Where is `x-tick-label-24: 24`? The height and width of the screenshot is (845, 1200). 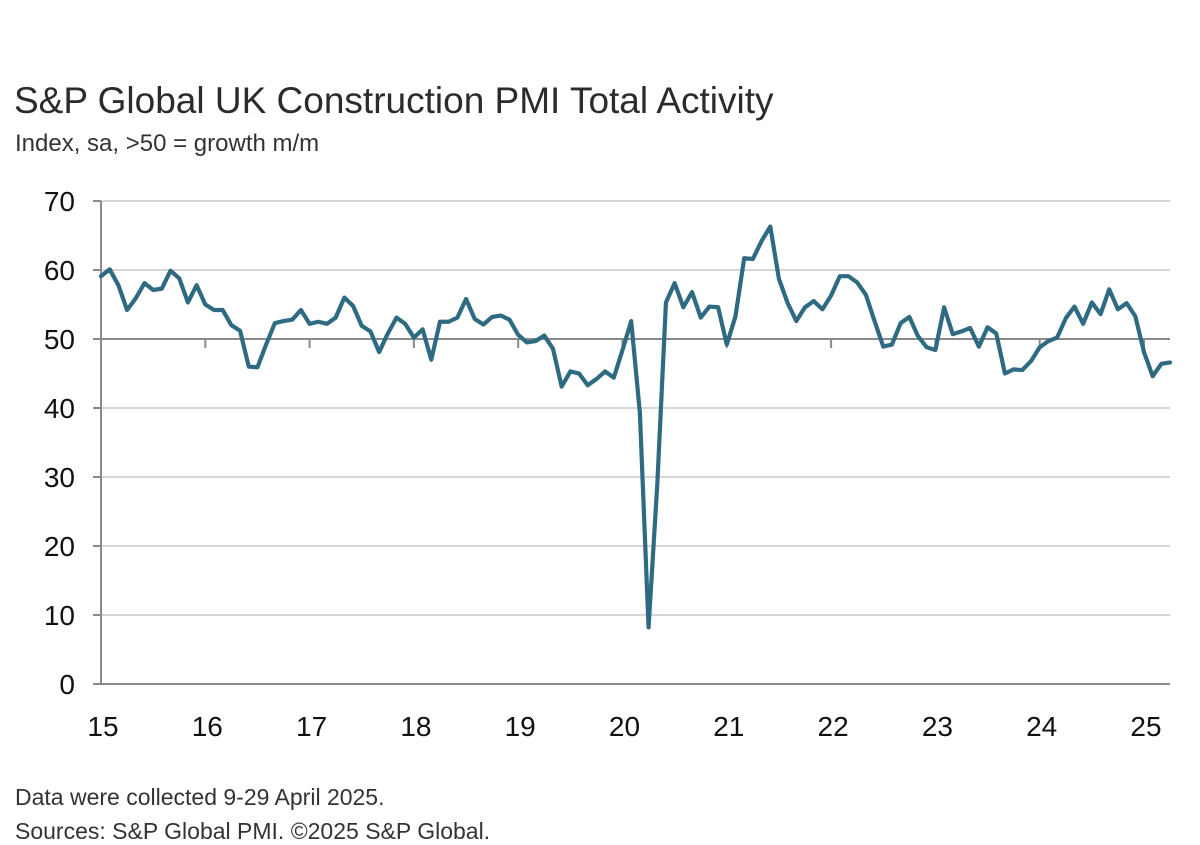
x-tick-label-24: 24 is located at coordinates (1041, 726).